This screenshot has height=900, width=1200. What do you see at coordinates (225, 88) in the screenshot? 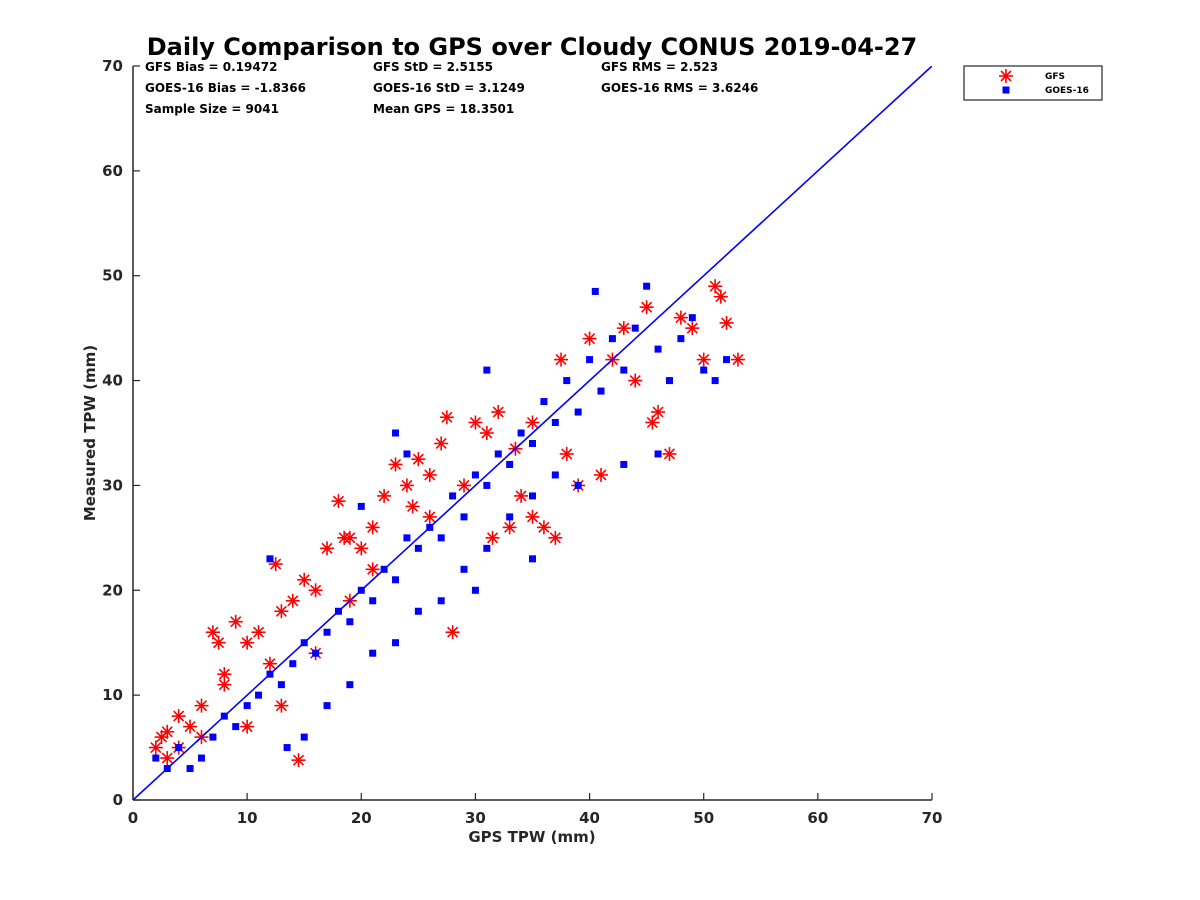
I see `stat-goes-bias: GOES-16 Bias = -1.8366` at bounding box center [225, 88].